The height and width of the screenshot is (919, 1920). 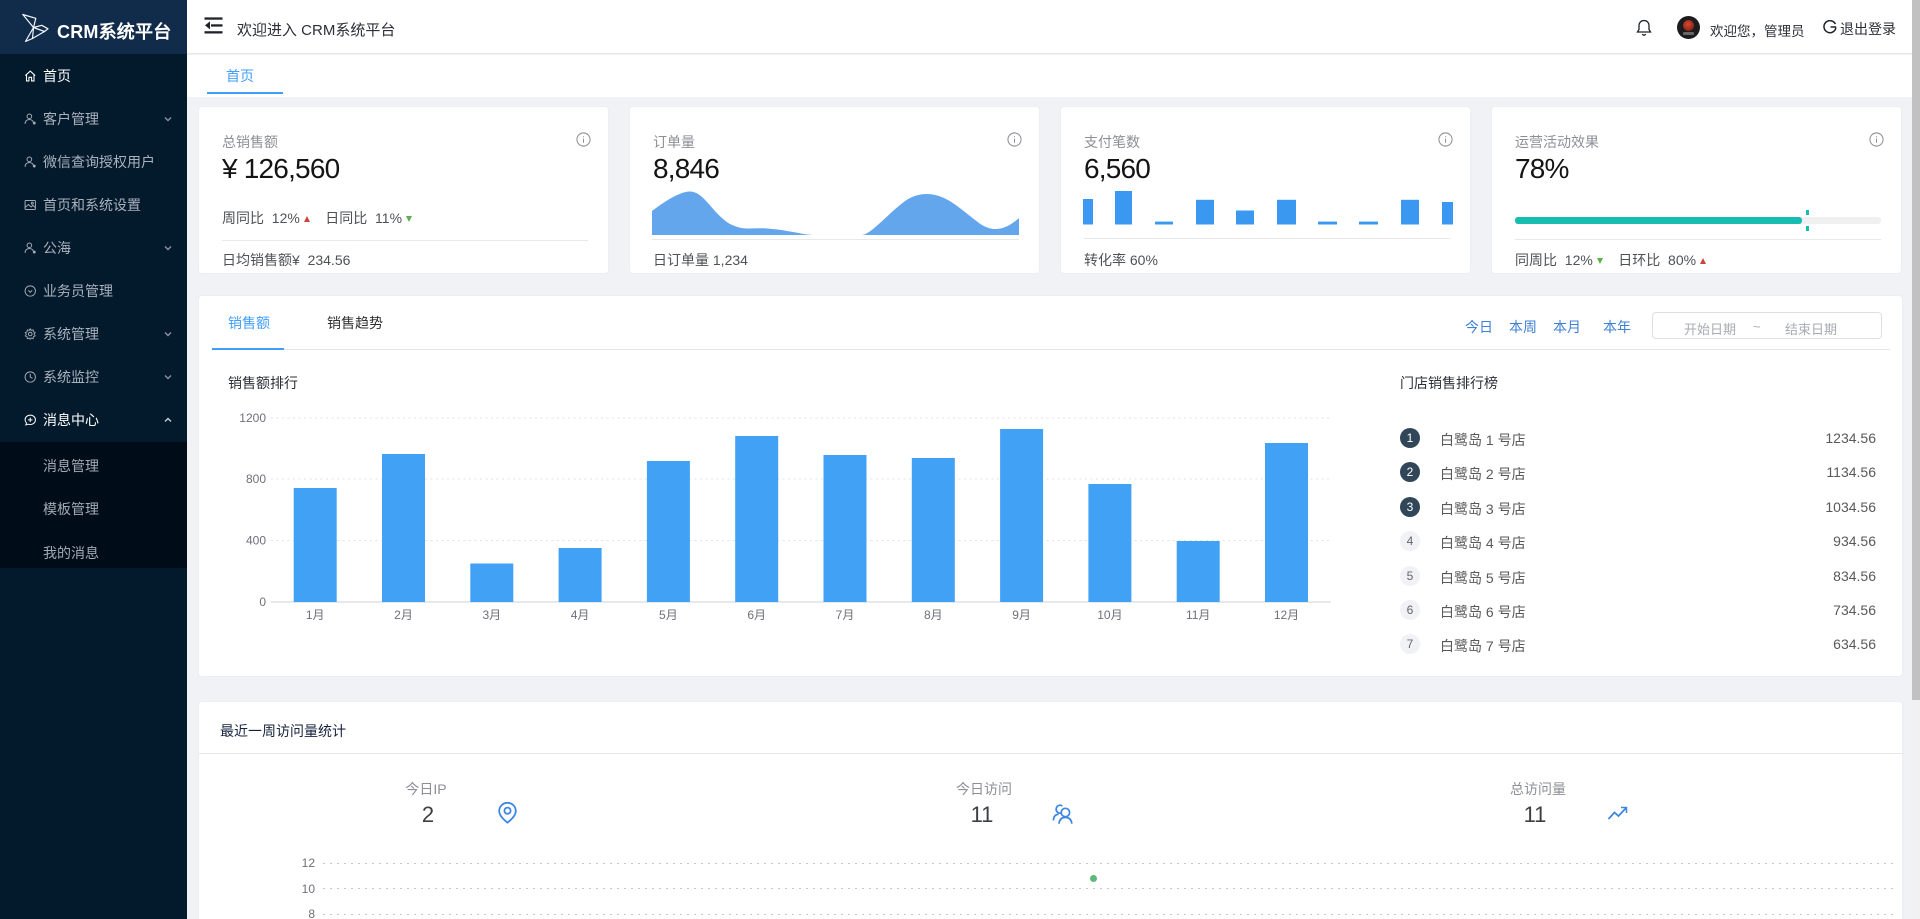 I want to click on svg-text: 5月, so click(x=668, y=615).